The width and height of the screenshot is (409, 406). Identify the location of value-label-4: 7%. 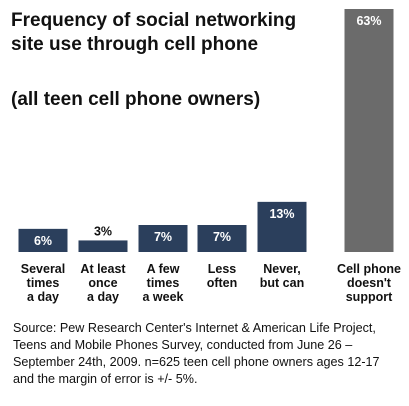
(222, 237).